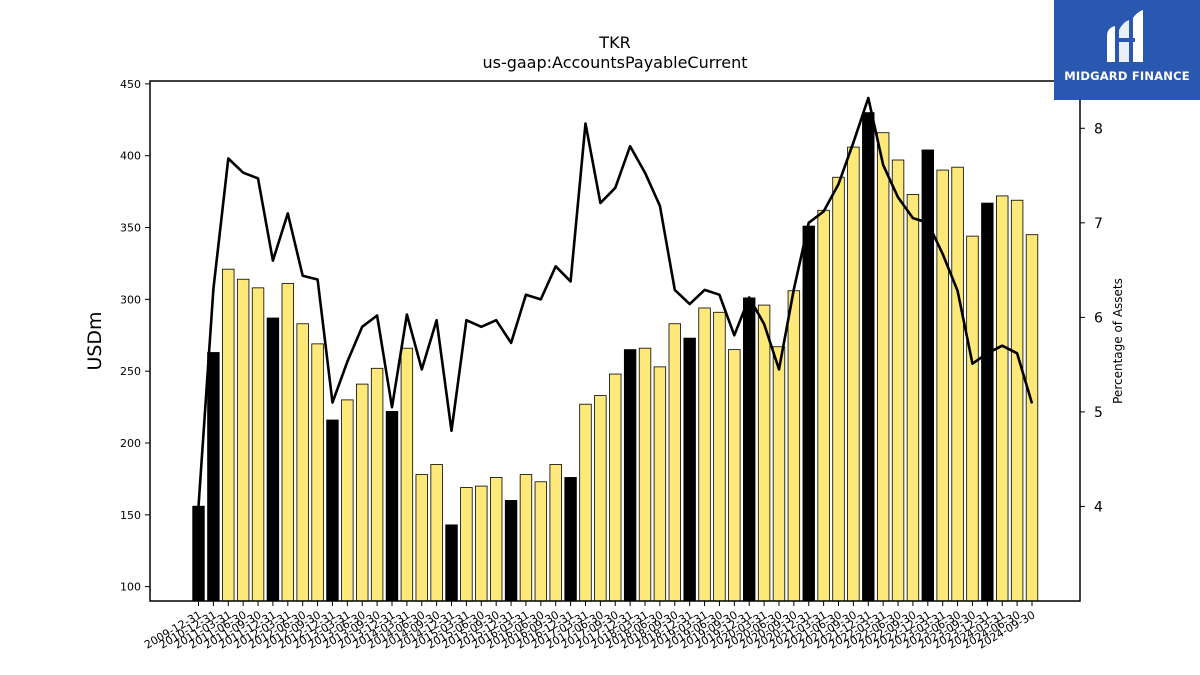 Image resolution: width=1200 pixels, height=675 pixels. Describe the element at coordinates (130, 587) in the screenshot. I see `y-tick-label: 100` at that location.